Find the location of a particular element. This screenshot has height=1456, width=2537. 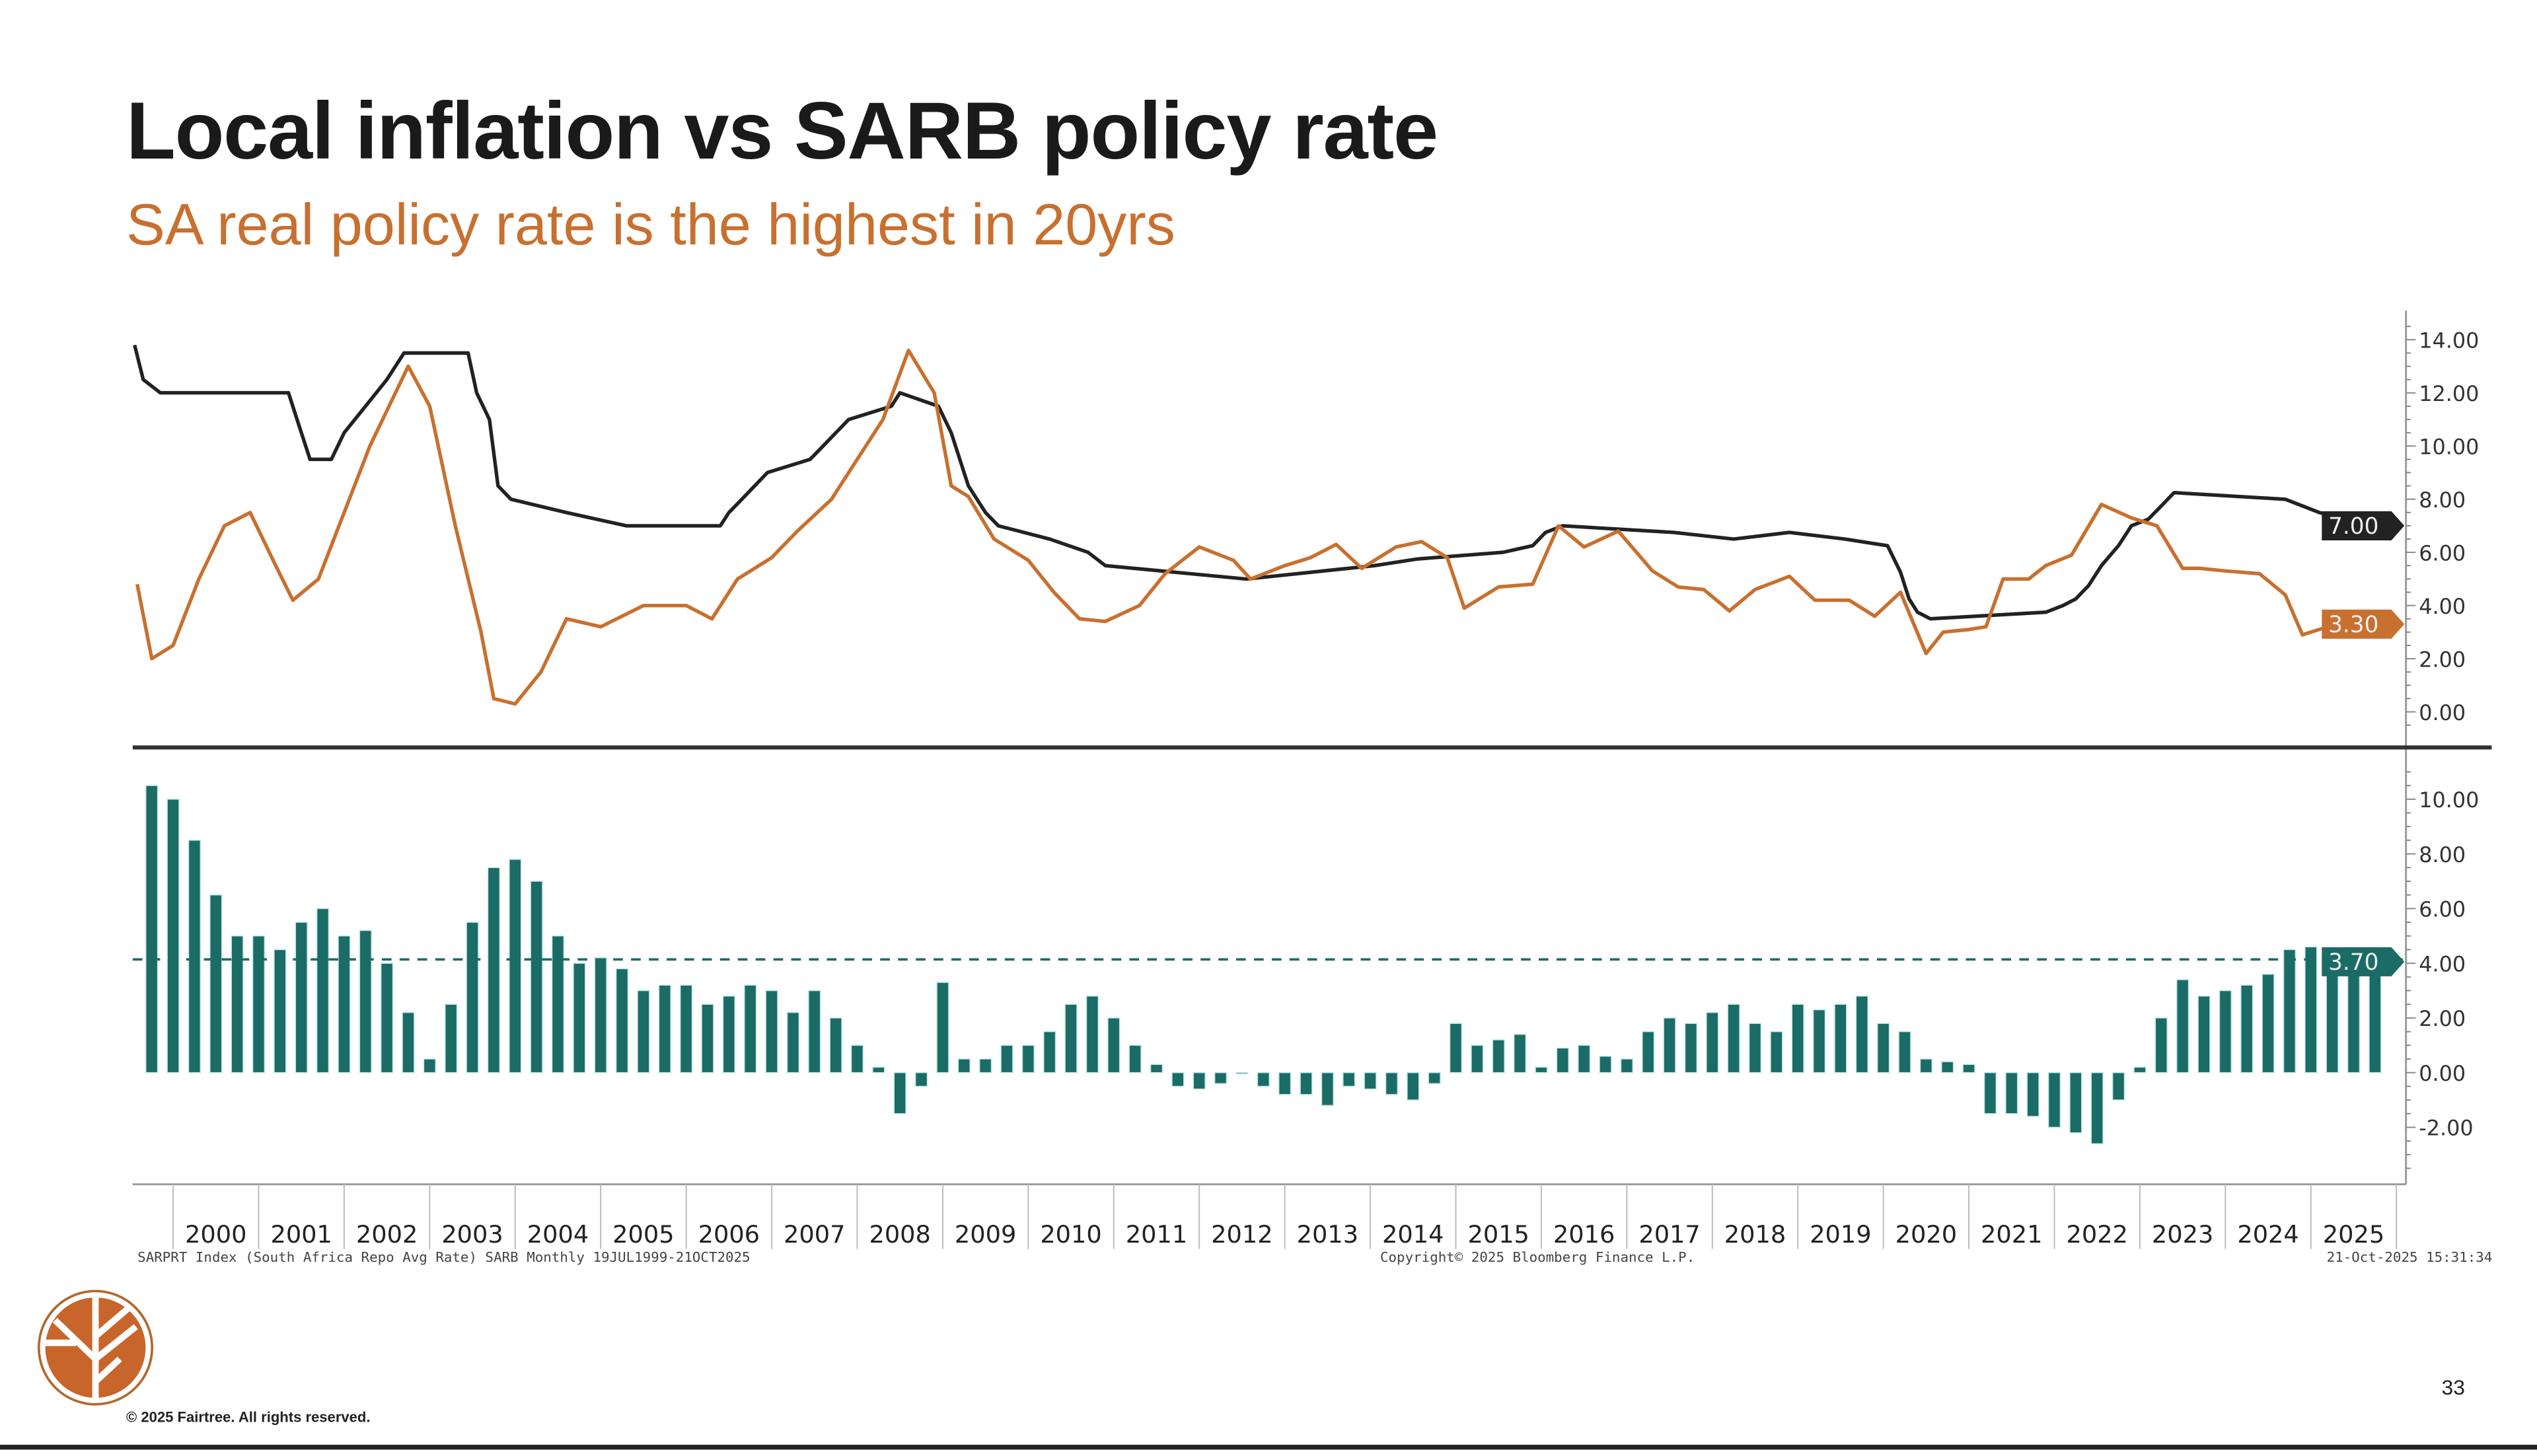

y-tick-label-bottom: 6.00 is located at coordinates (2442, 909).